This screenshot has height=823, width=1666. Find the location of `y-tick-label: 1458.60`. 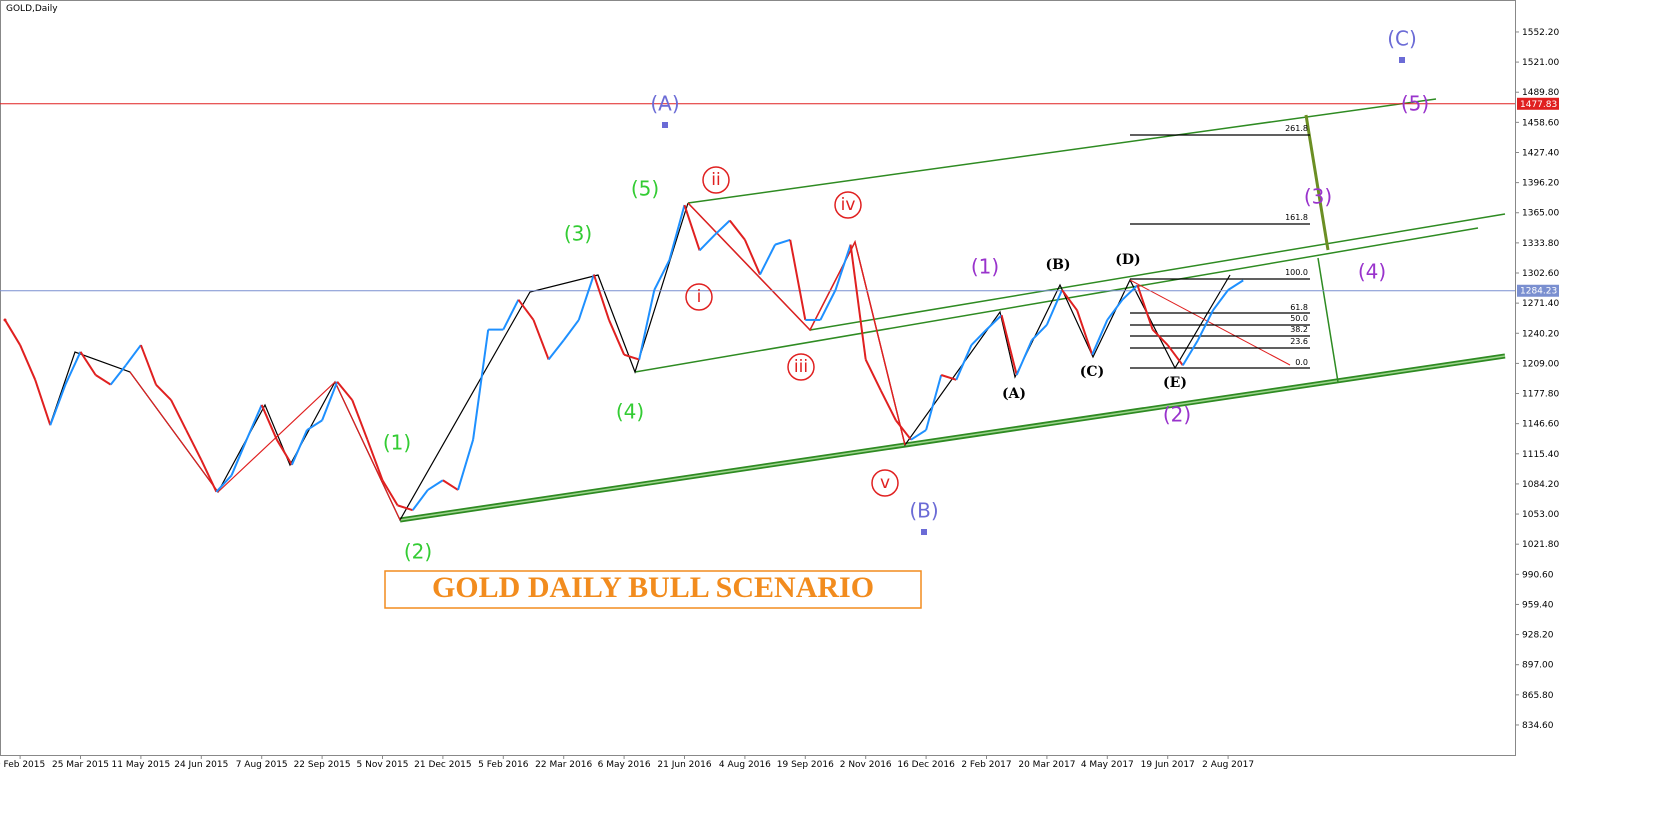

y-tick-label: 1458.60 is located at coordinates (1540, 123).